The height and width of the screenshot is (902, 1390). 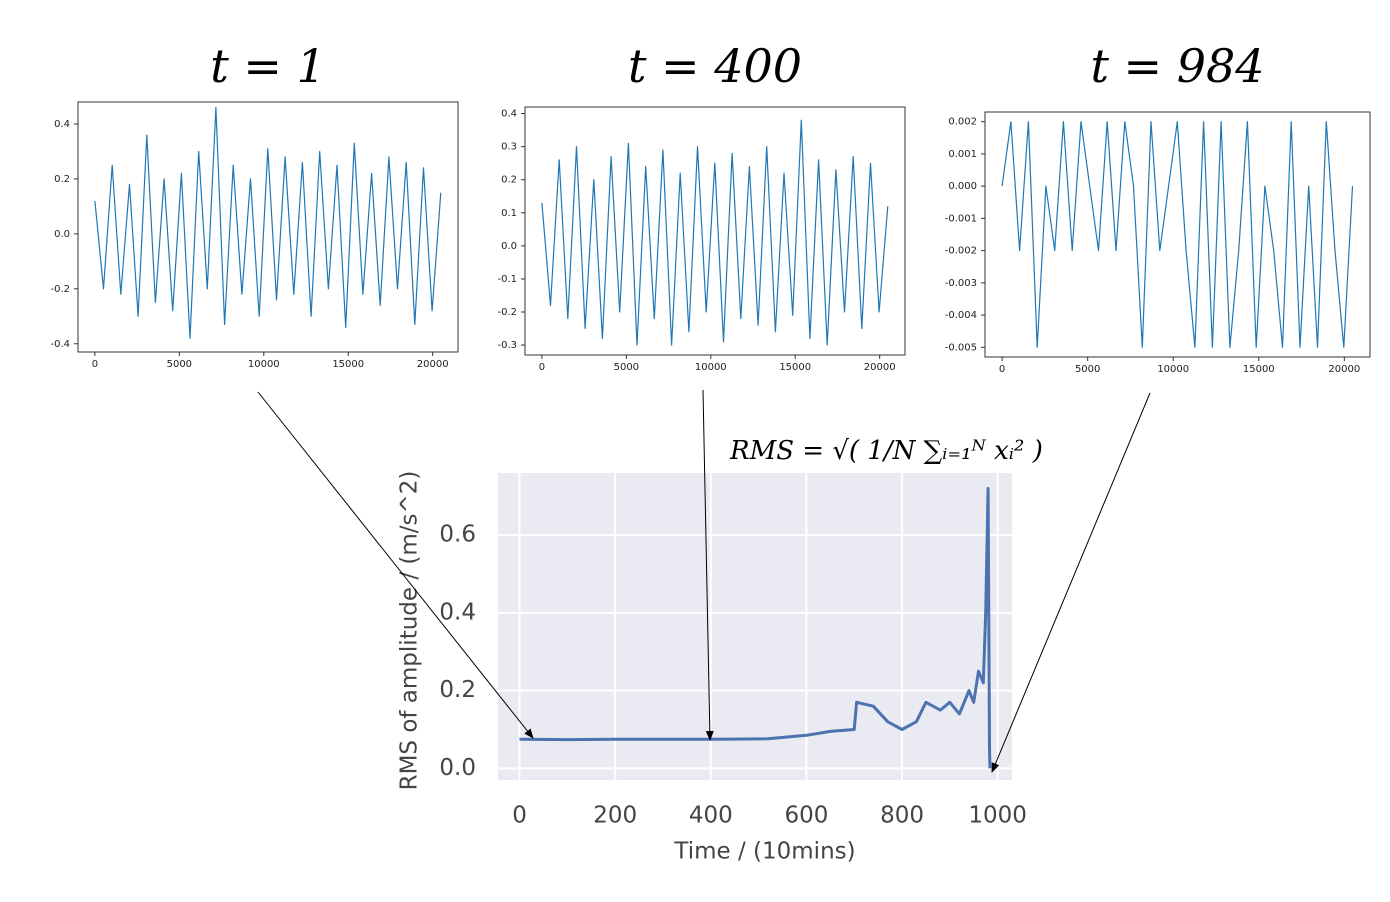 I want to click on y-tick-label: -0.005, so click(x=961, y=347).